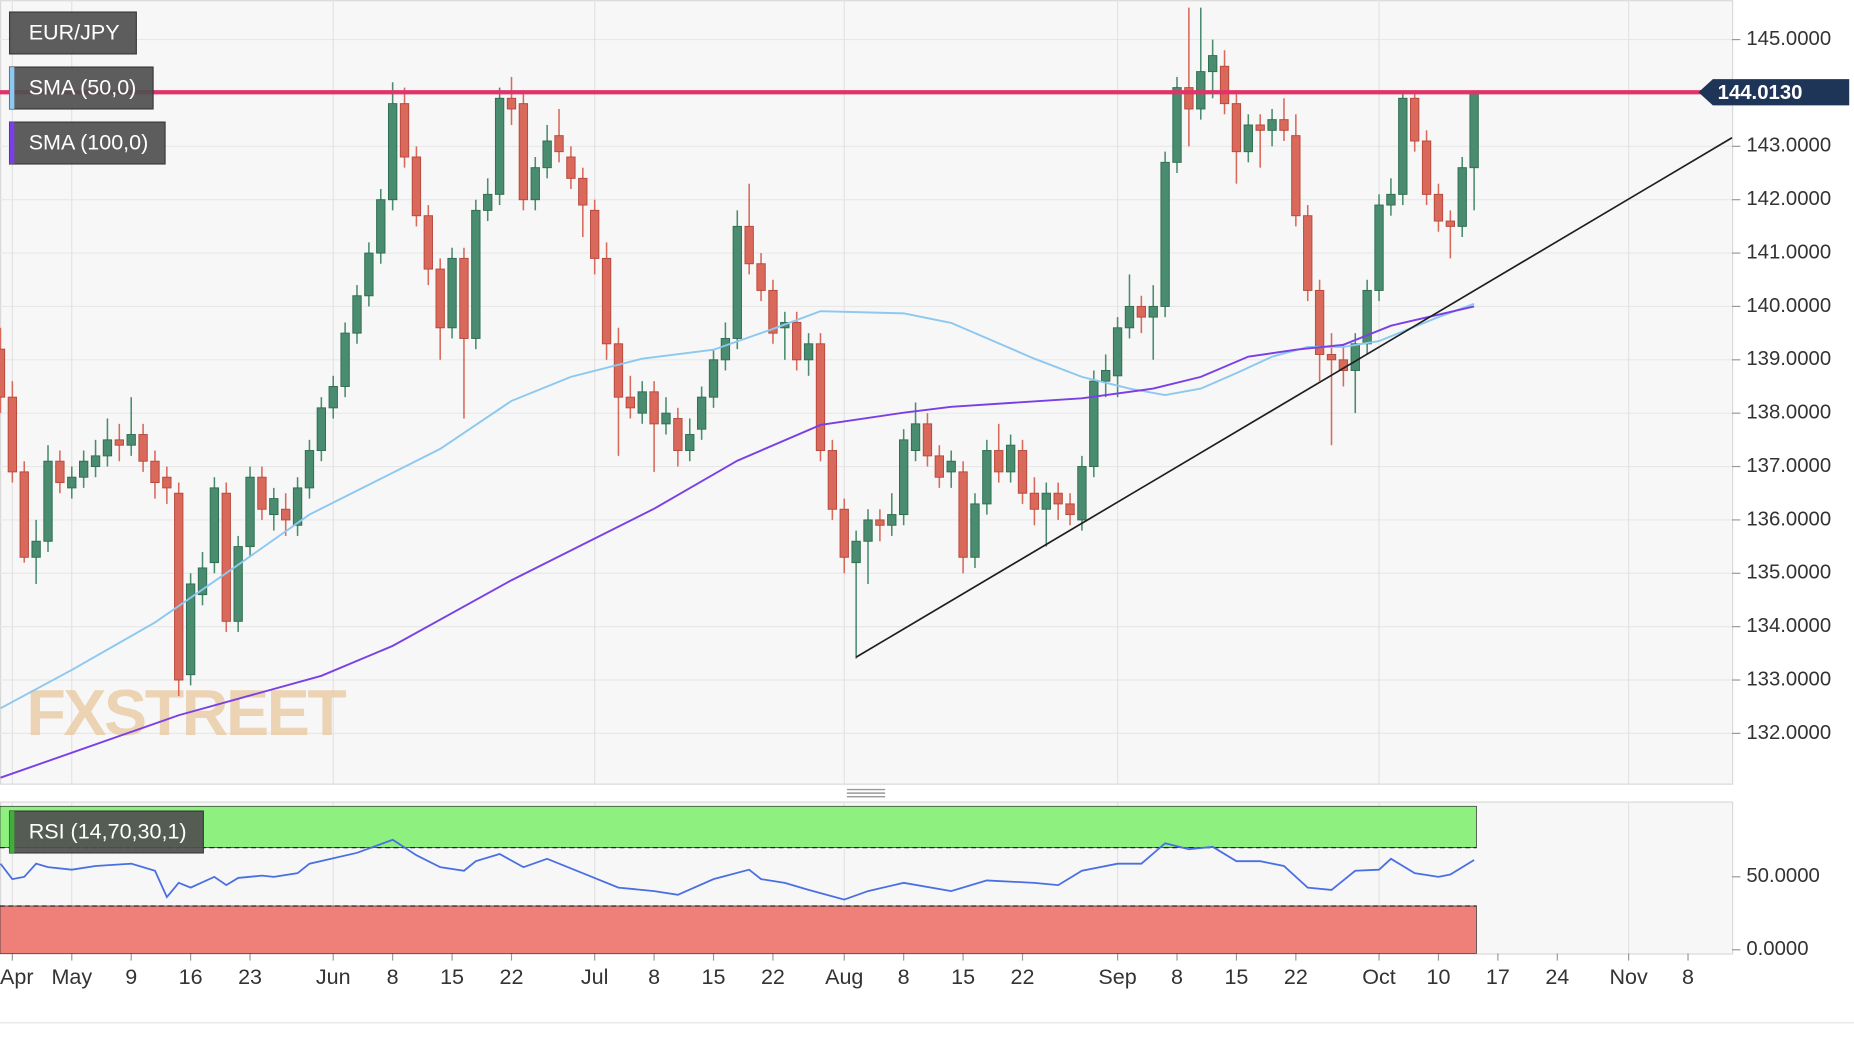  What do you see at coordinates (1788, 626) in the screenshot?
I see `y-tick-label: 134.0000` at bounding box center [1788, 626].